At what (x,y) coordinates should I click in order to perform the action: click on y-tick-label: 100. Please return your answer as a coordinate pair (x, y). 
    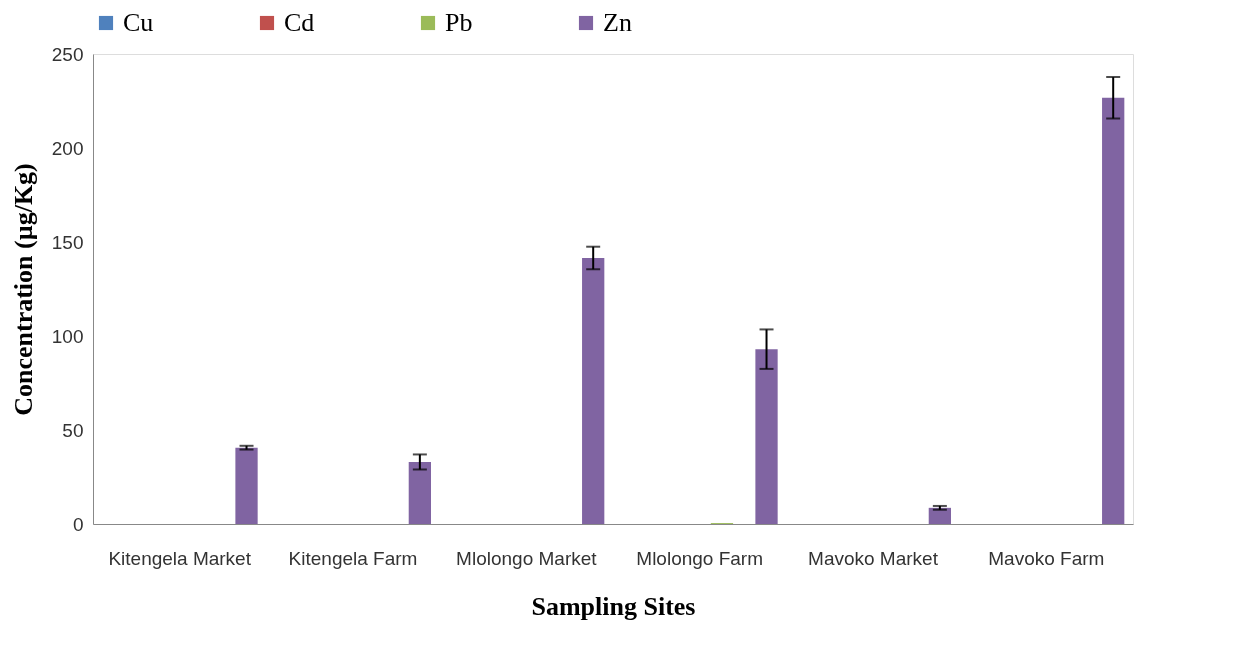
    Looking at the image, I should click on (67, 336).